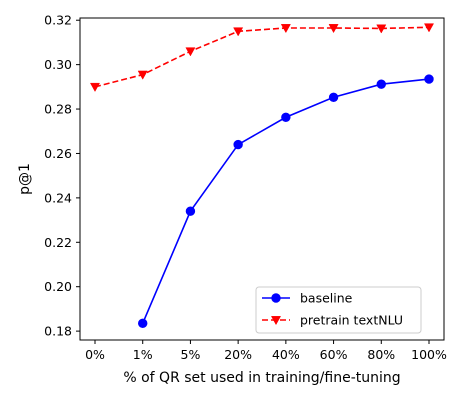  I want to click on x-tick-label: 0%, so click(95, 354).